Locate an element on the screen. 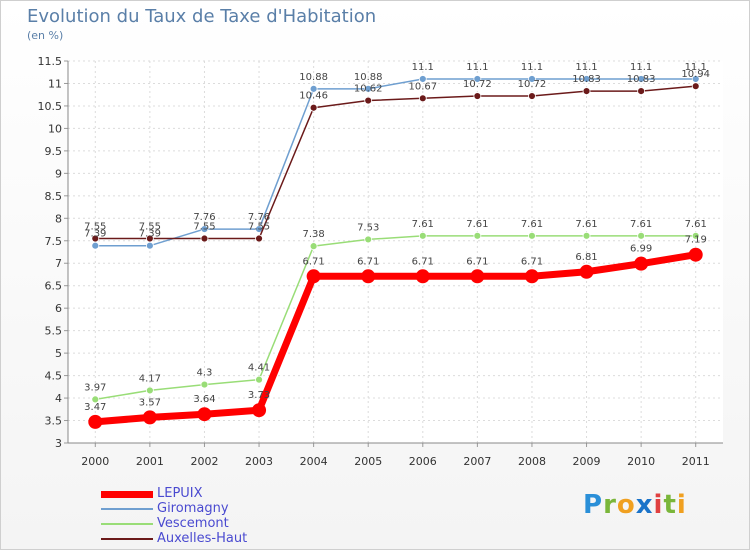 This screenshot has height=550, width=750. logo-letter: o is located at coordinates (626, 505).